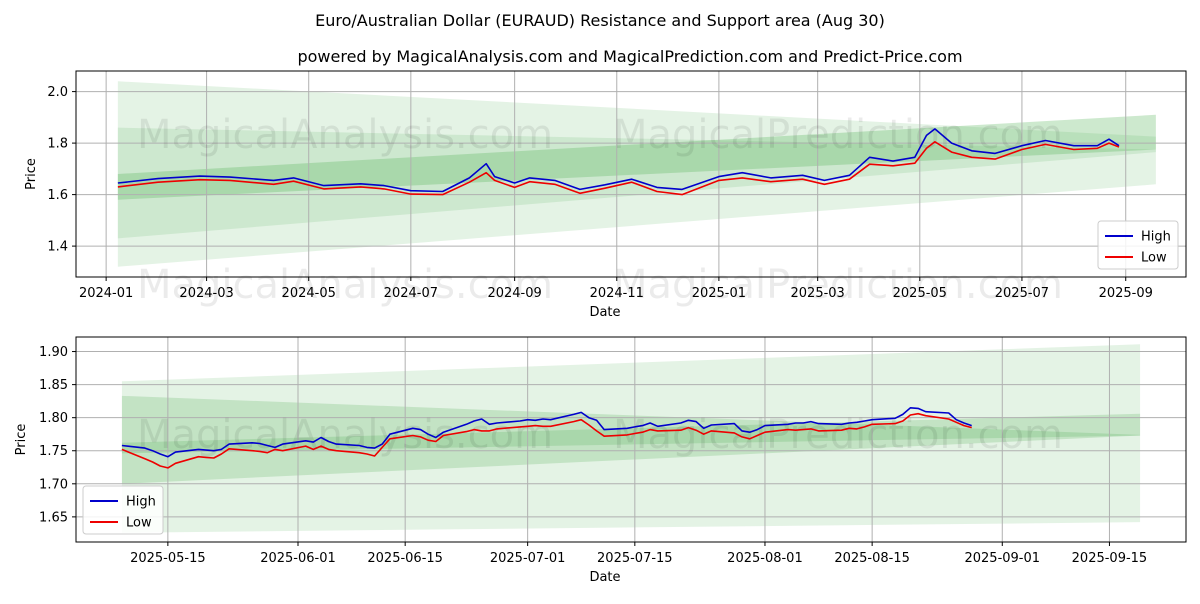 The width and height of the screenshot is (1200, 604). What do you see at coordinates (411, 293) in the screenshot?
I see `x-tick-label: 2024-07` at bounding box center [411, 293].